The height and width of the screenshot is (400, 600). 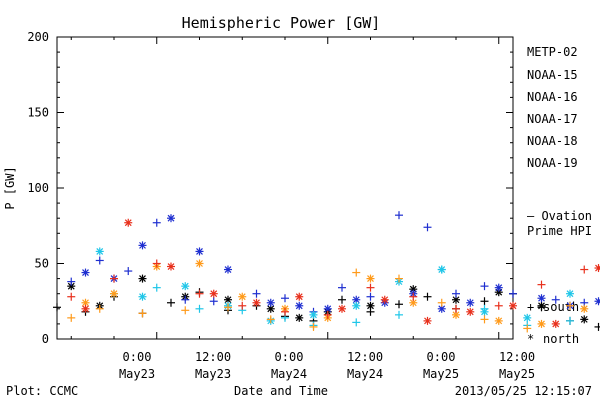 I want to click on legend-entry-noaa-16: NOAA-16, so click(x=552, y=97).